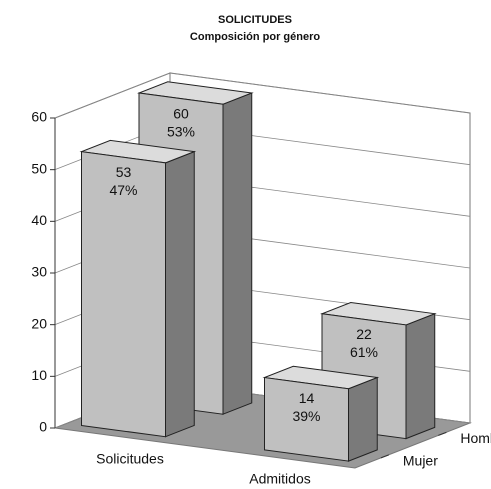 This screenshot has height=489, width=491. What do you see at coordinates (255, 37) in the screenshot?
I see `chart-subtitle: Composición por género` at bounding box center [255, 37].